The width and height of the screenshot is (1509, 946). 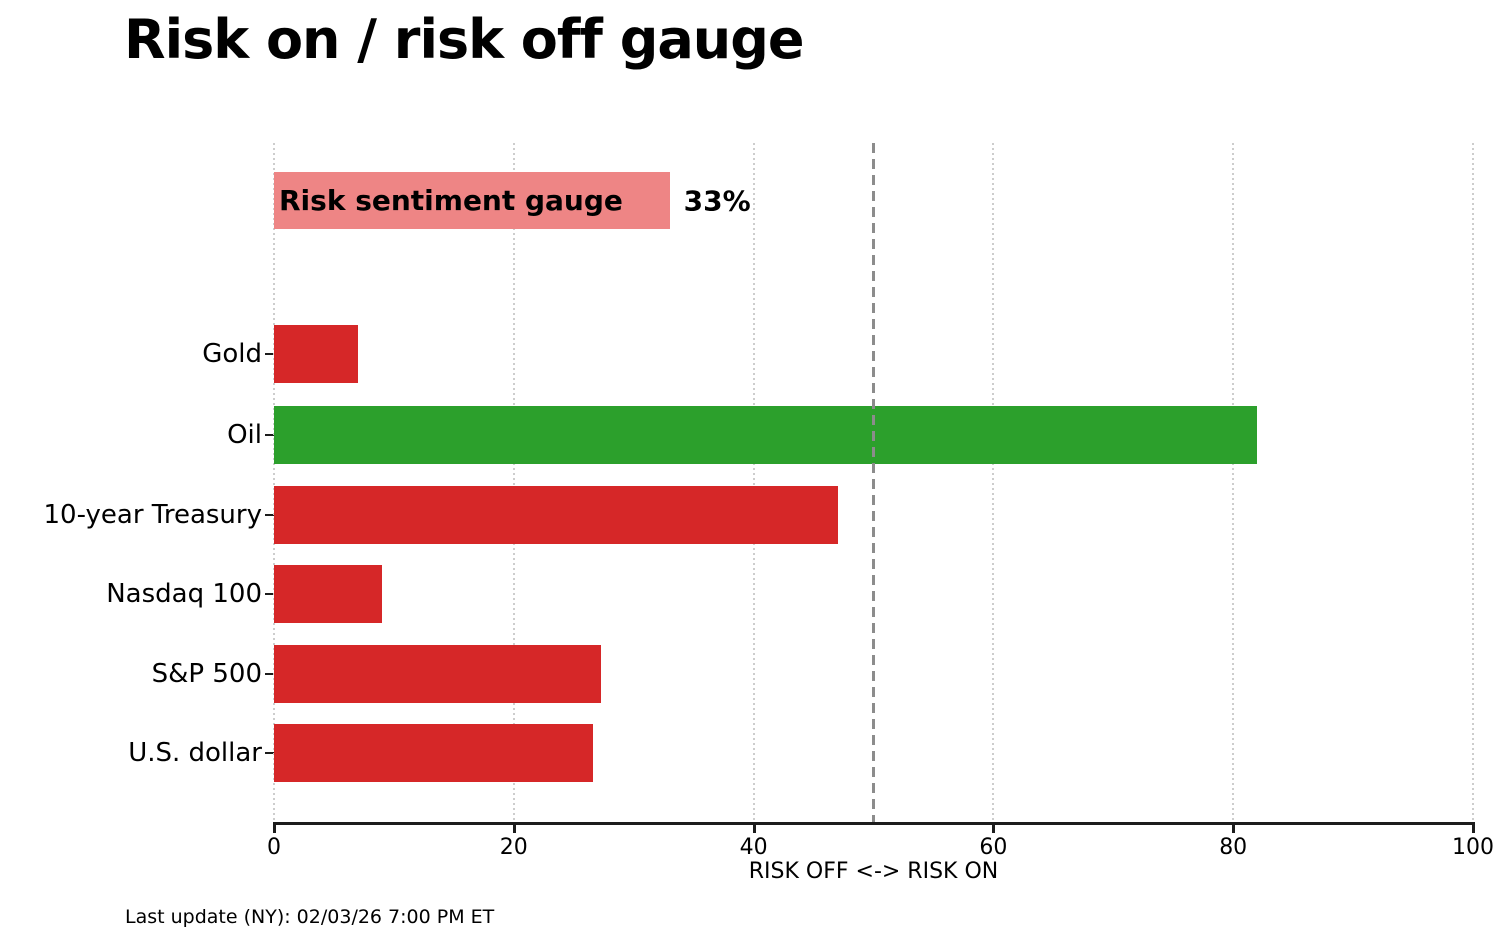 I want to click on category-label-nasdaq-100: Nasdaq 100, so click(x=184, y=594).